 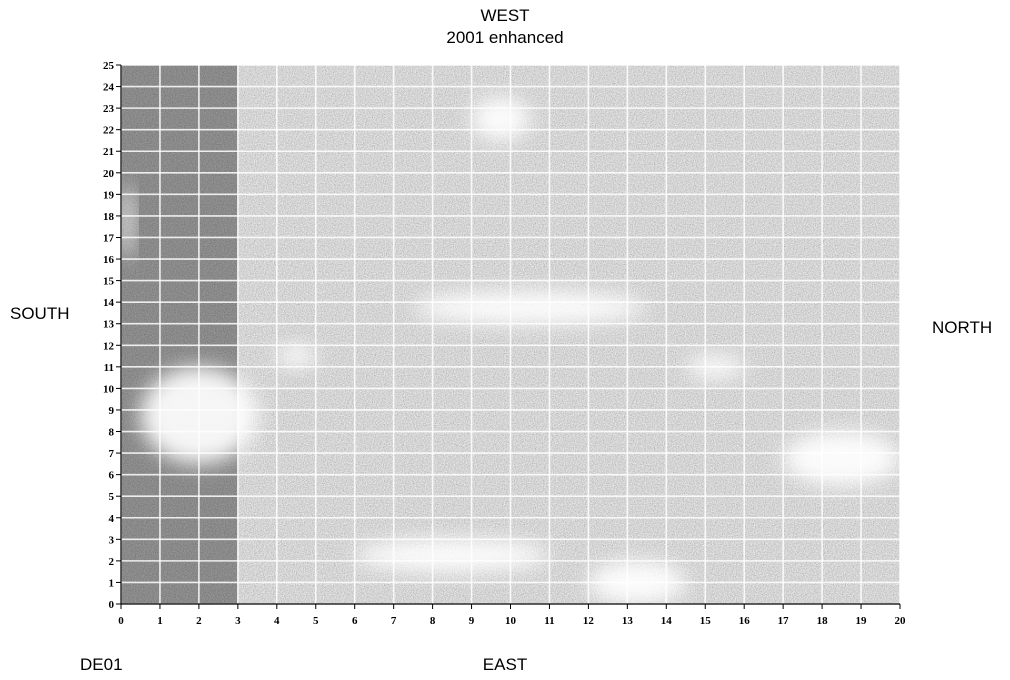 What do you see at coordinates (108, 152) in the screenshot?
I see `y-tick-label-21: 21` at bounding box center [108, 152].